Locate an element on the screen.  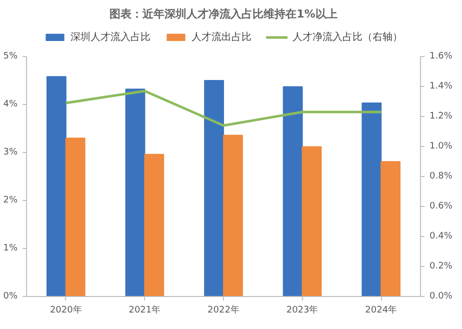
y2-tick-label: 0.4% is located at coordinates (441, 237).